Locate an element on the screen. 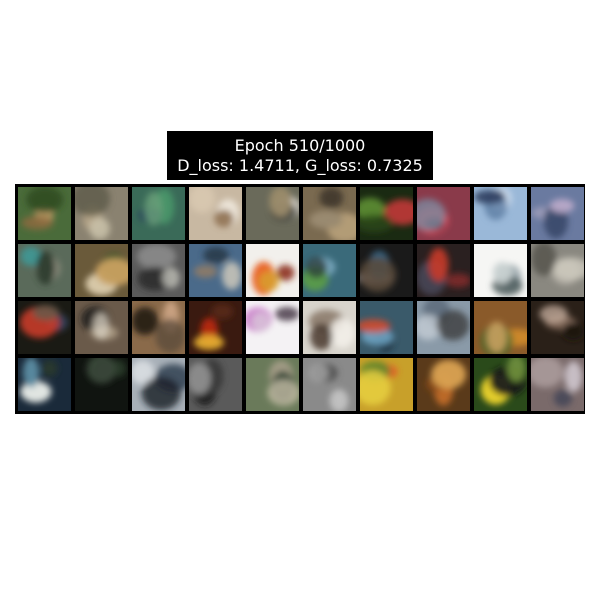 This screenshot has width=600, height=600. title-epoch: Epoch 510/1000 is located at coordinates (300, 145).